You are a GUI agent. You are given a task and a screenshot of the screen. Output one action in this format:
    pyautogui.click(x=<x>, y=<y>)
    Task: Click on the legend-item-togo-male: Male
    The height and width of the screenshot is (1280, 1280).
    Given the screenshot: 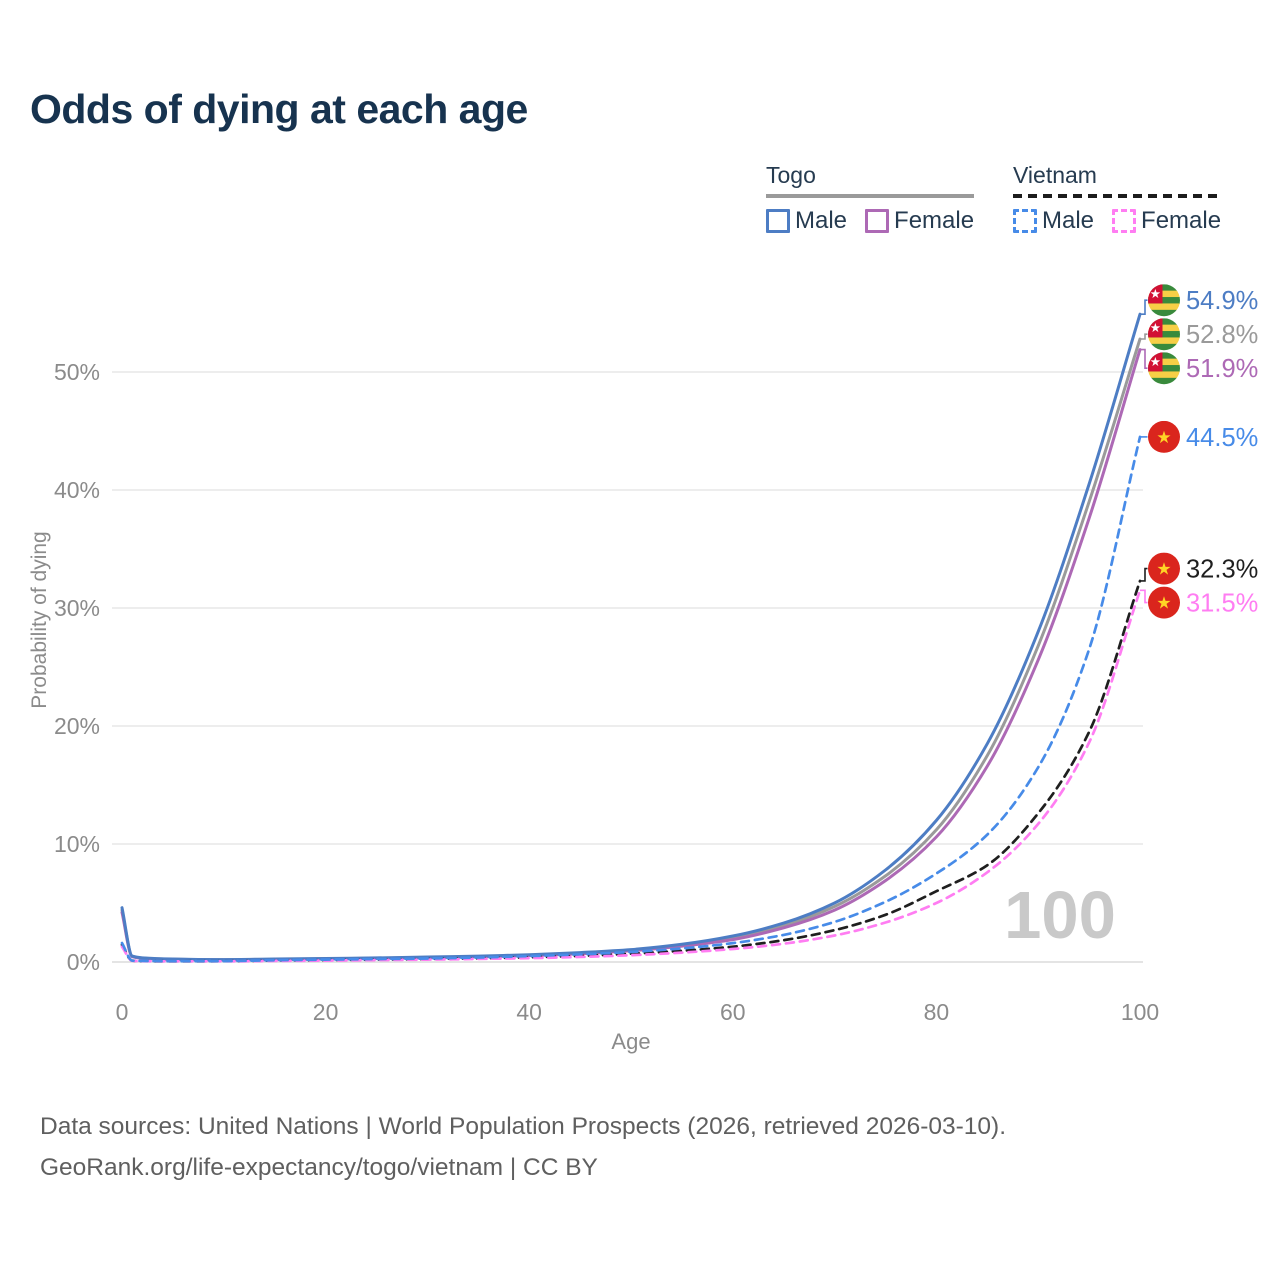 What is the action you would take?
    pyautogui.click(x=806, y=221)
    